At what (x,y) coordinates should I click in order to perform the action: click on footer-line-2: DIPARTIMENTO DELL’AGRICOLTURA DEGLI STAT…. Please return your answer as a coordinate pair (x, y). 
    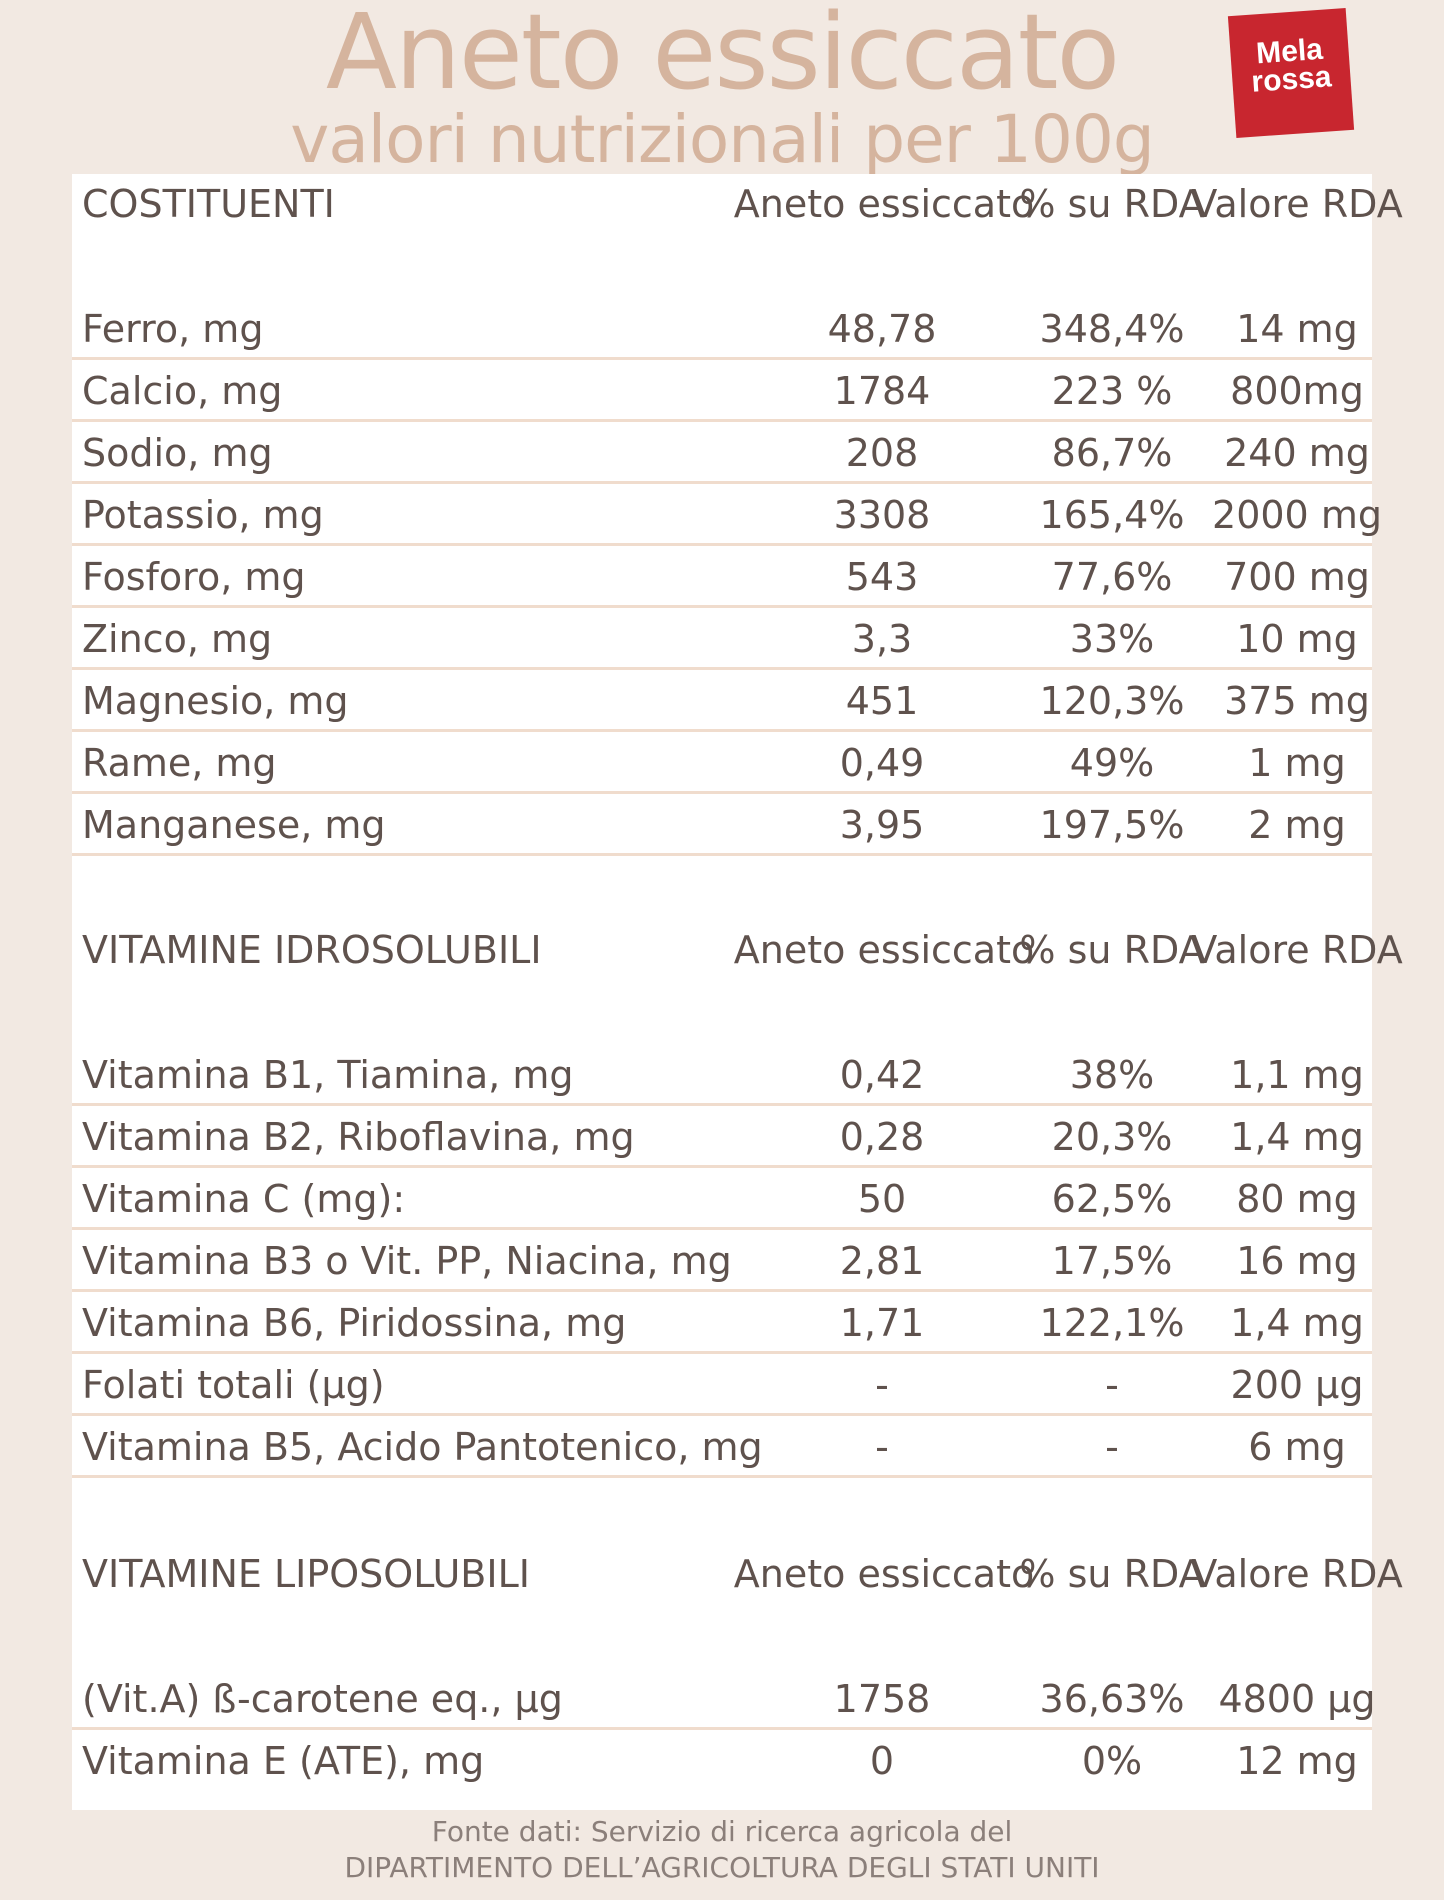
    Looking at the image, I should click on (722, 1867).